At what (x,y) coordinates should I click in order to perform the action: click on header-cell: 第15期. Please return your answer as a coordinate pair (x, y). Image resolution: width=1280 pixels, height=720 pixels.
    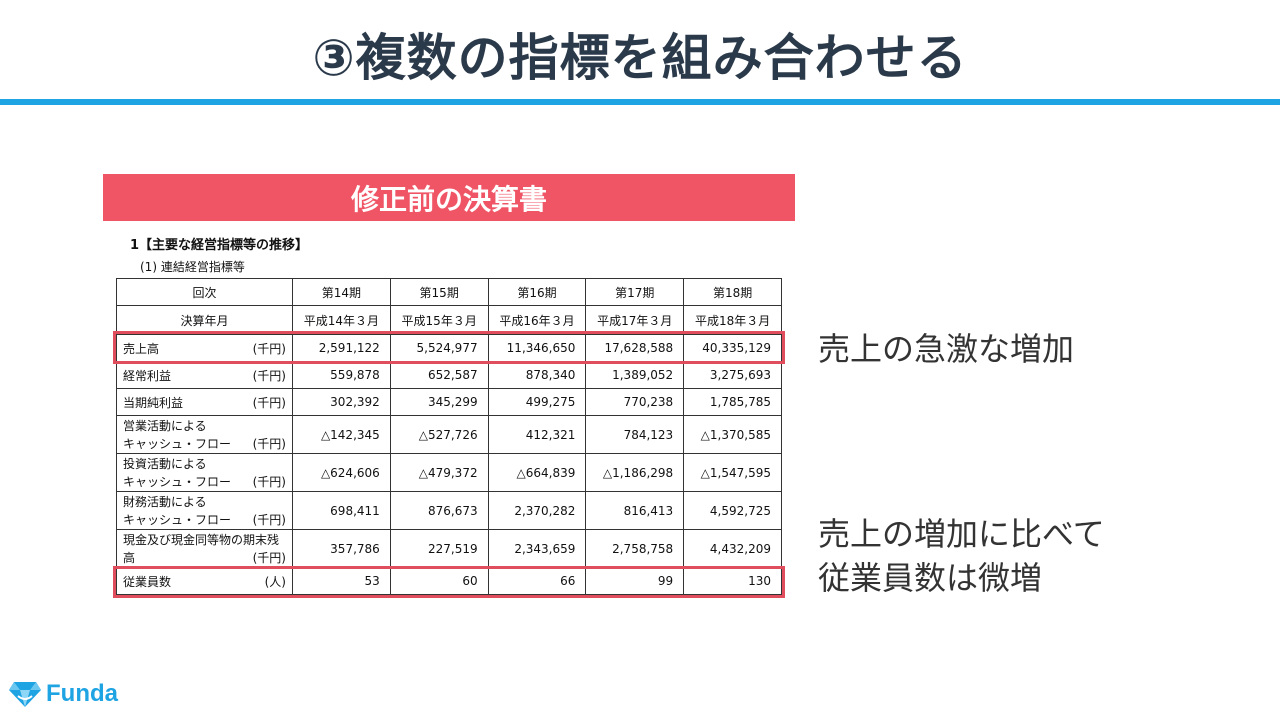
    Looking at the image, I should click on (439, 292).